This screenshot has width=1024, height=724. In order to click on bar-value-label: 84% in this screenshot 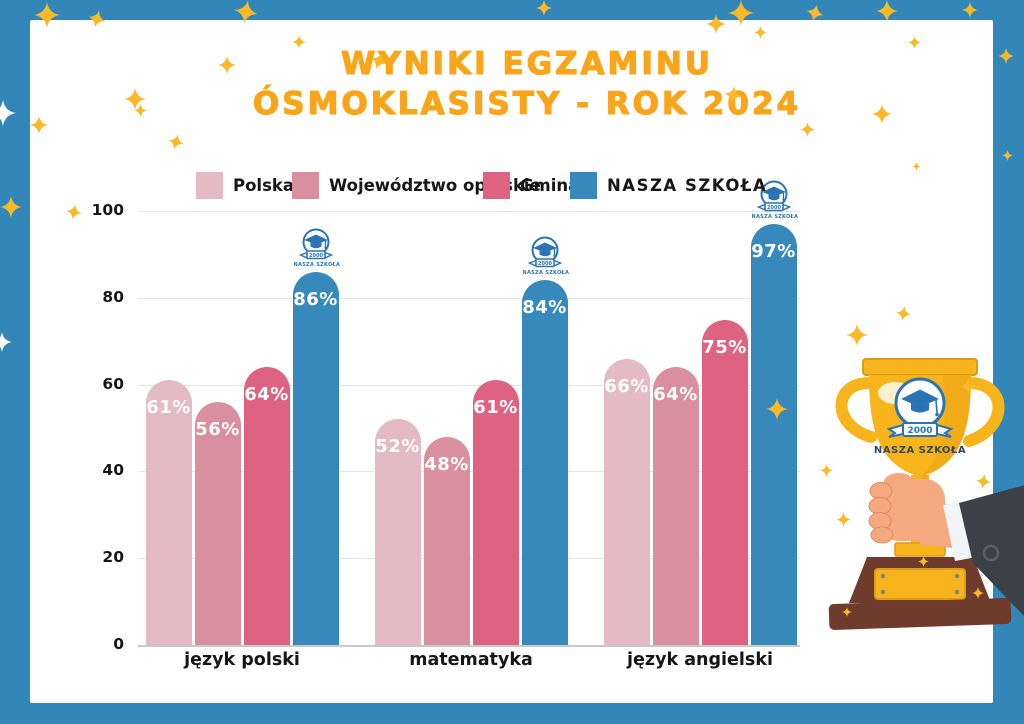, I will do `click(544, 308)`.